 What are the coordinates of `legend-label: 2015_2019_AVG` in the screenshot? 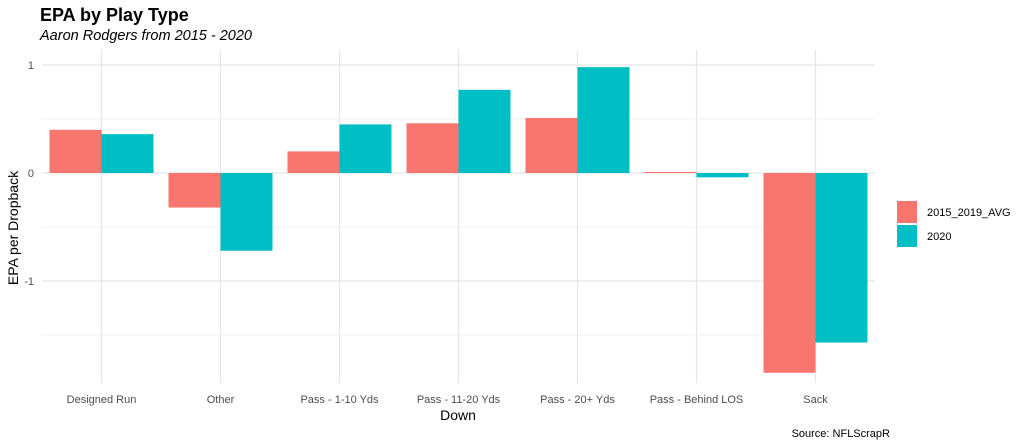 It's located at (969, 213).